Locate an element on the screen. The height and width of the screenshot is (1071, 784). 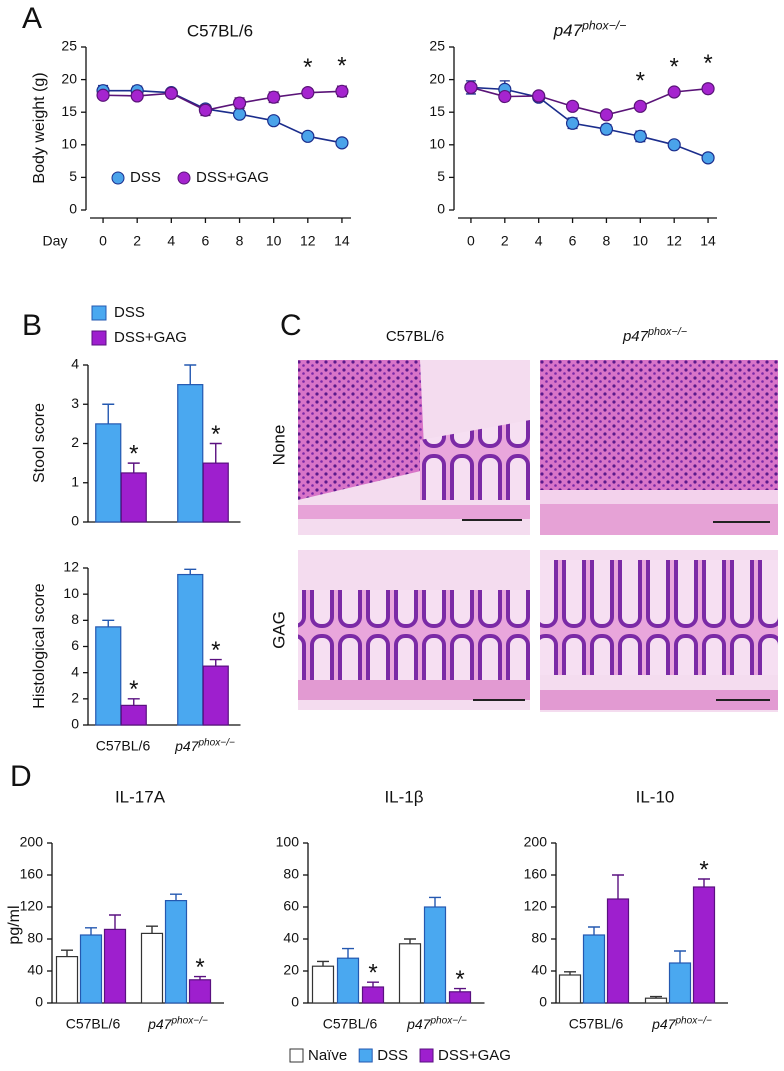
y-tick-label: 3 is located at coordinates (75, 403).